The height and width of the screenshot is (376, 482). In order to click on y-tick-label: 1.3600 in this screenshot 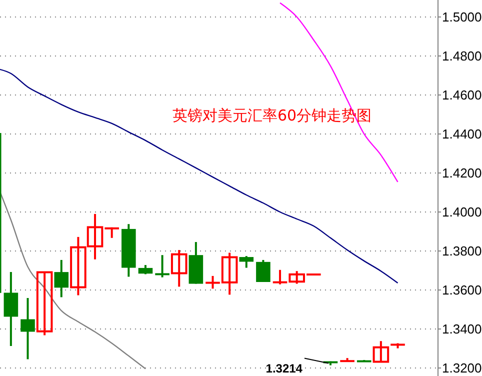, I will do `click(462, 290)`.